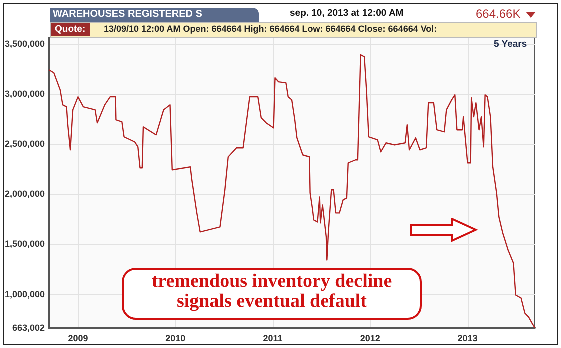 The image size is (561, 348). What do you see at coordinates (468, 339) in the screenshot?
I see `x-tick-label: 2013` at bounding box center [468, 339].